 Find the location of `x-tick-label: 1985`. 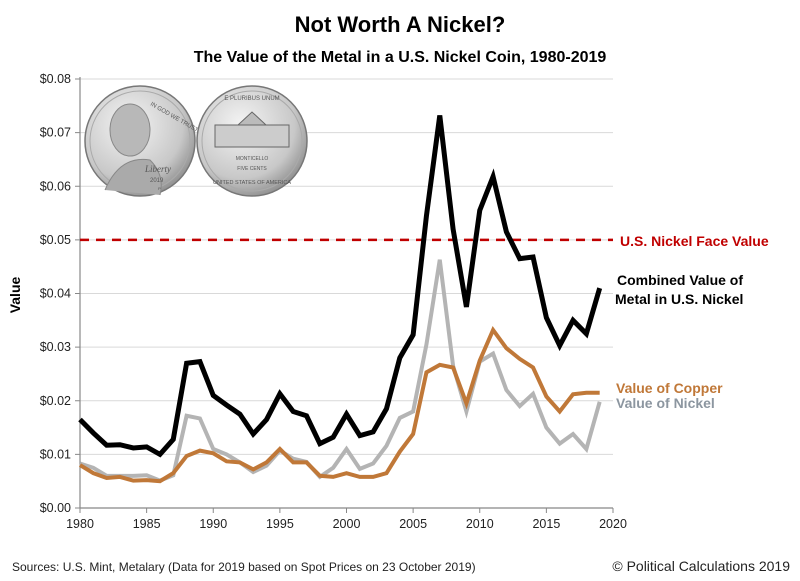

x-tick-label: 1985 is located at coordinates (147, 524).